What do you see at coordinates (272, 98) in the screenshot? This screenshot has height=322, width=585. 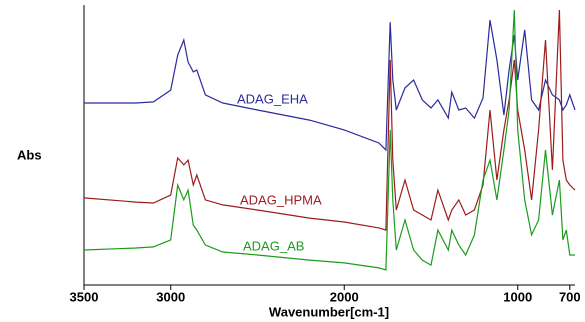 I see `series-label: ADAG_EHA` at bounding box center [272, 98].